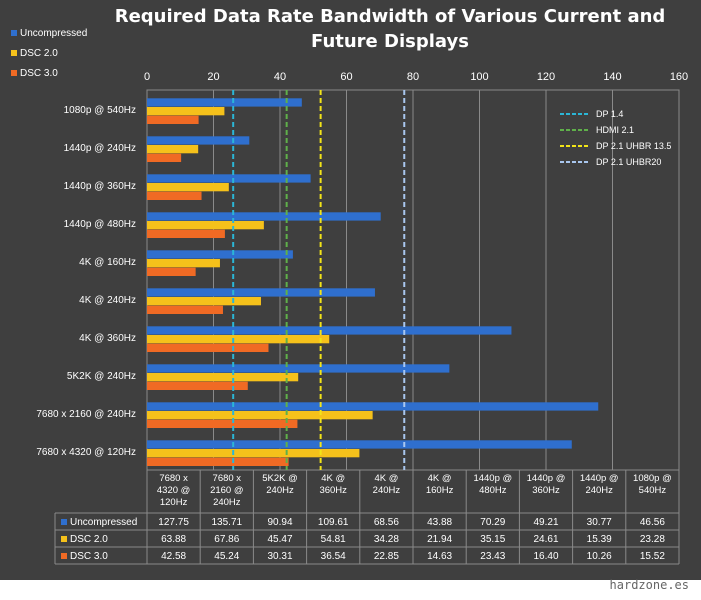 The width and height of the screenshot is (701, 600). What do you see at coordinates (599, 539) in the screenshot?
I see `table-cell: 15.39` at bounding box center [599, 539].